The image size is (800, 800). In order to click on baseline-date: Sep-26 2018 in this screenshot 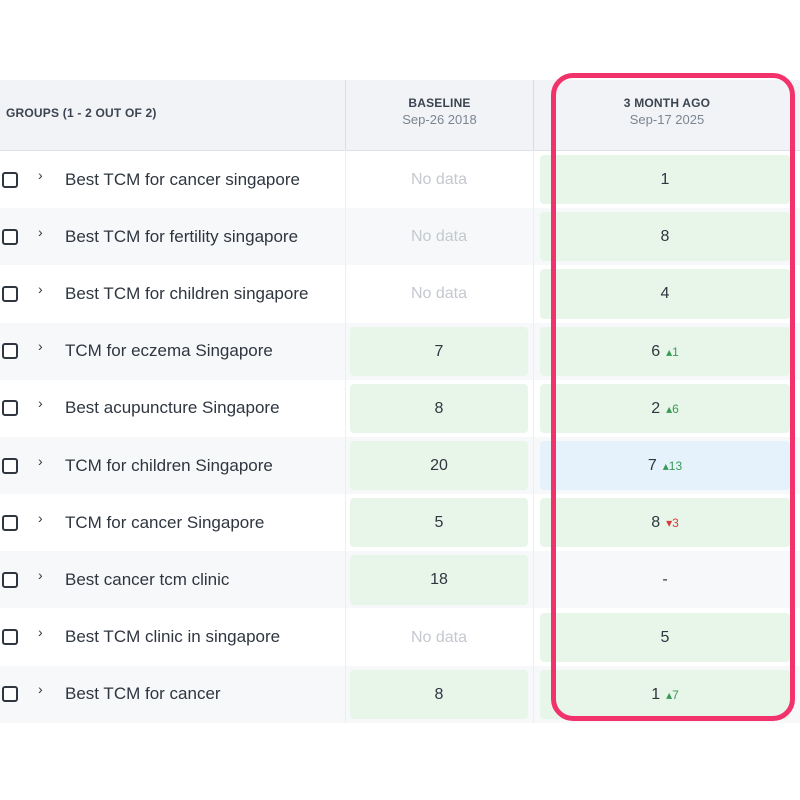, I will do `click(439, 119)`.